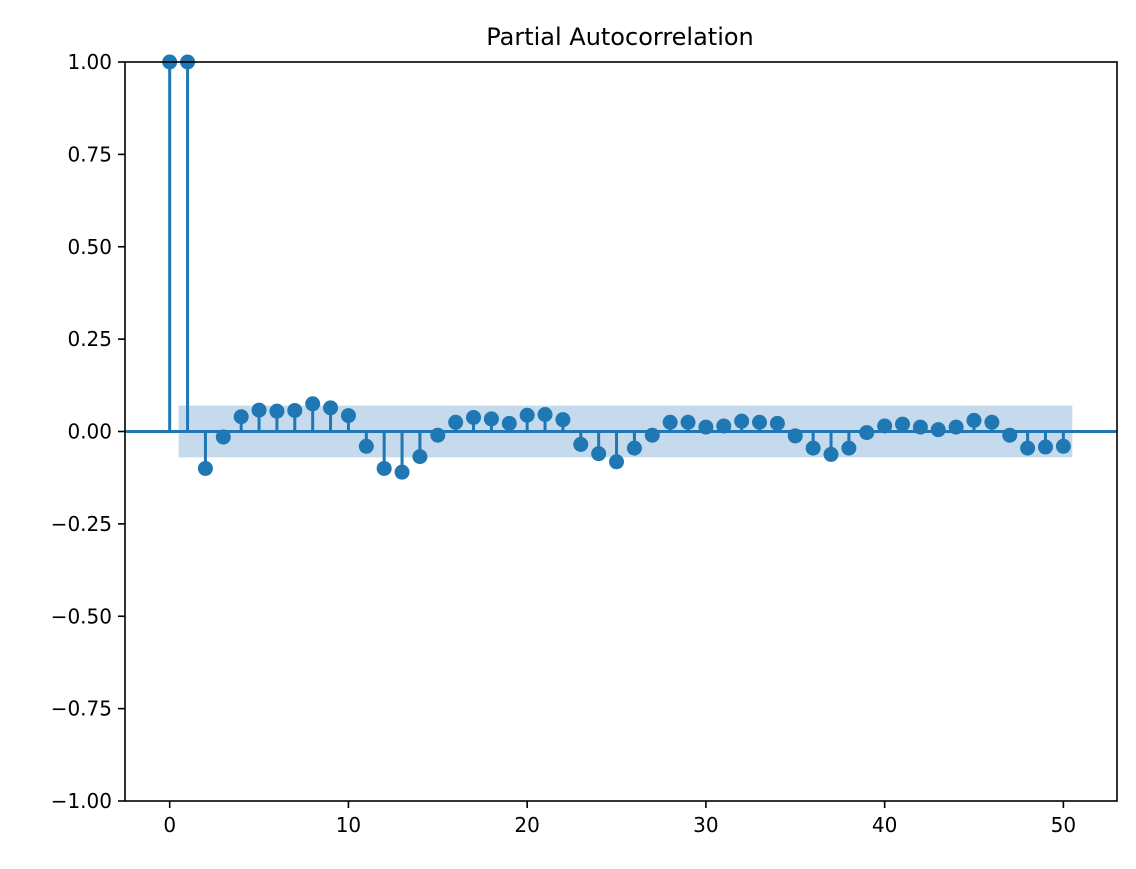 The image size is (1136, 869). What do you see at coordinates (884, 825) in the screenshot?
I see `x-tick-label: 40` at bounding box center [884, 825].